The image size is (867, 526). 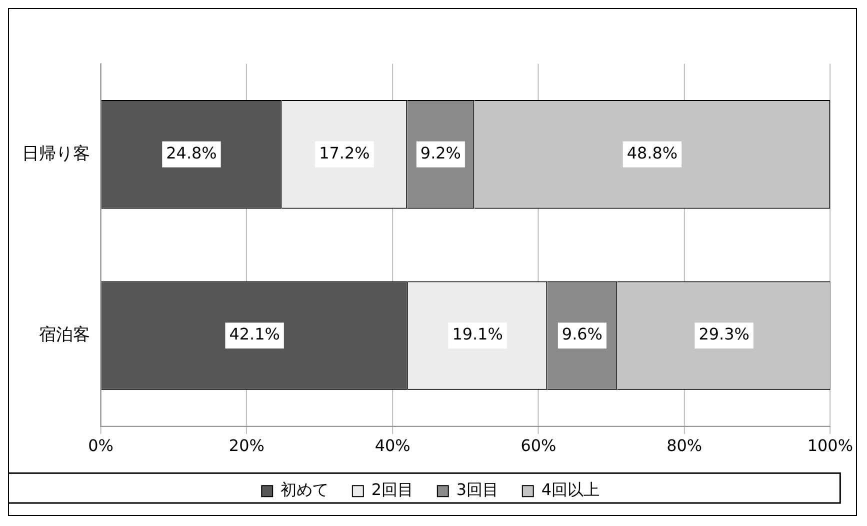 I want to click on x-tick-label: 20%, so click(x=246, y=445).